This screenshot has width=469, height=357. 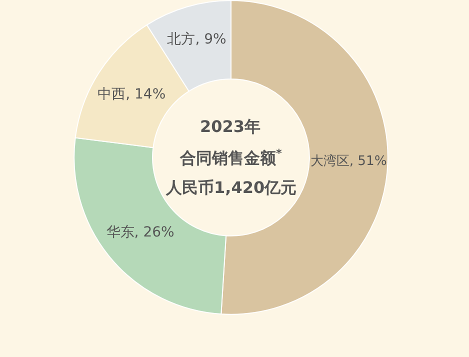 I want to click on slice-label: 华东, 26%, so click(x=140, y=232).